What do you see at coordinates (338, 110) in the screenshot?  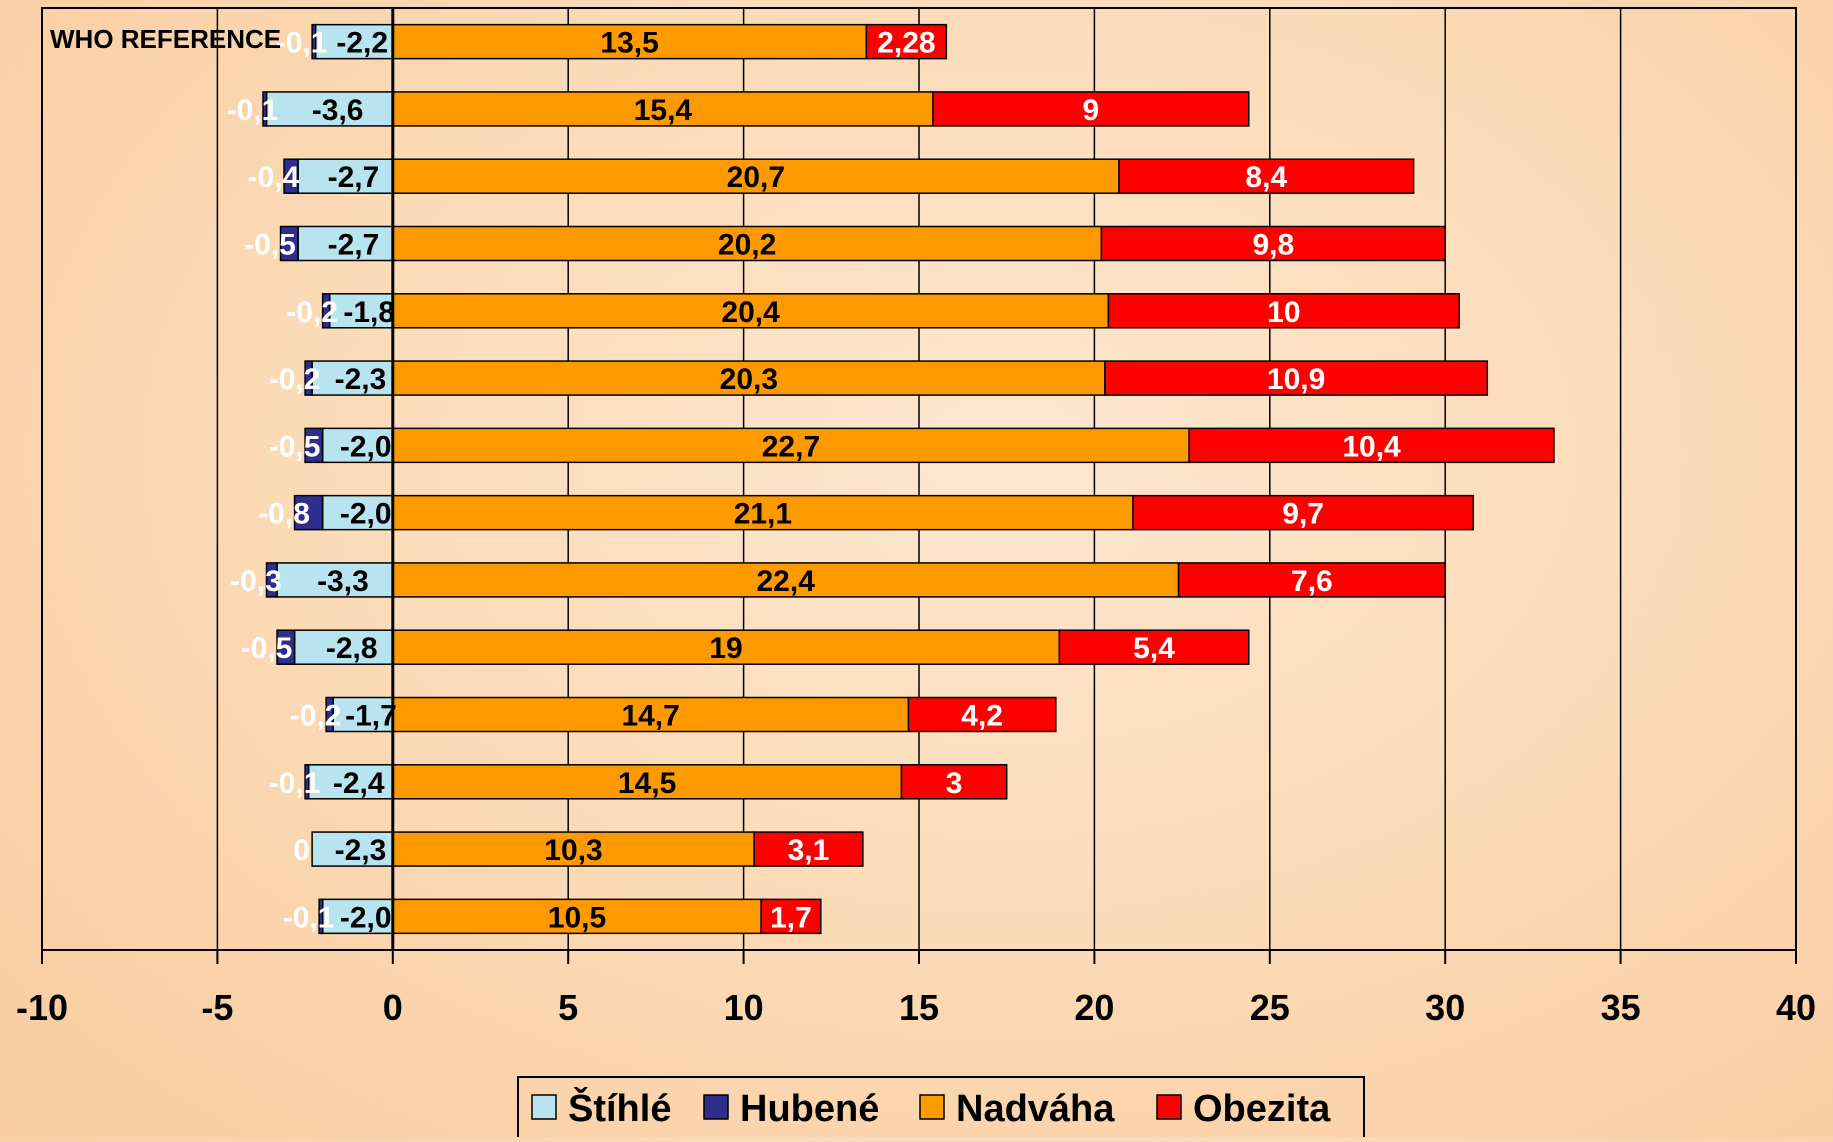 I see `data-label: -3,6` at bounding box center [338, 110].